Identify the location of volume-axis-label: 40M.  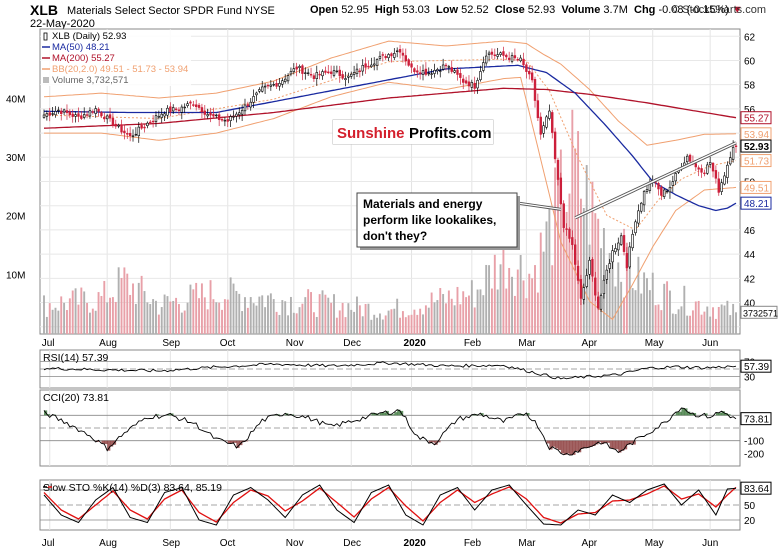
(15, 99).